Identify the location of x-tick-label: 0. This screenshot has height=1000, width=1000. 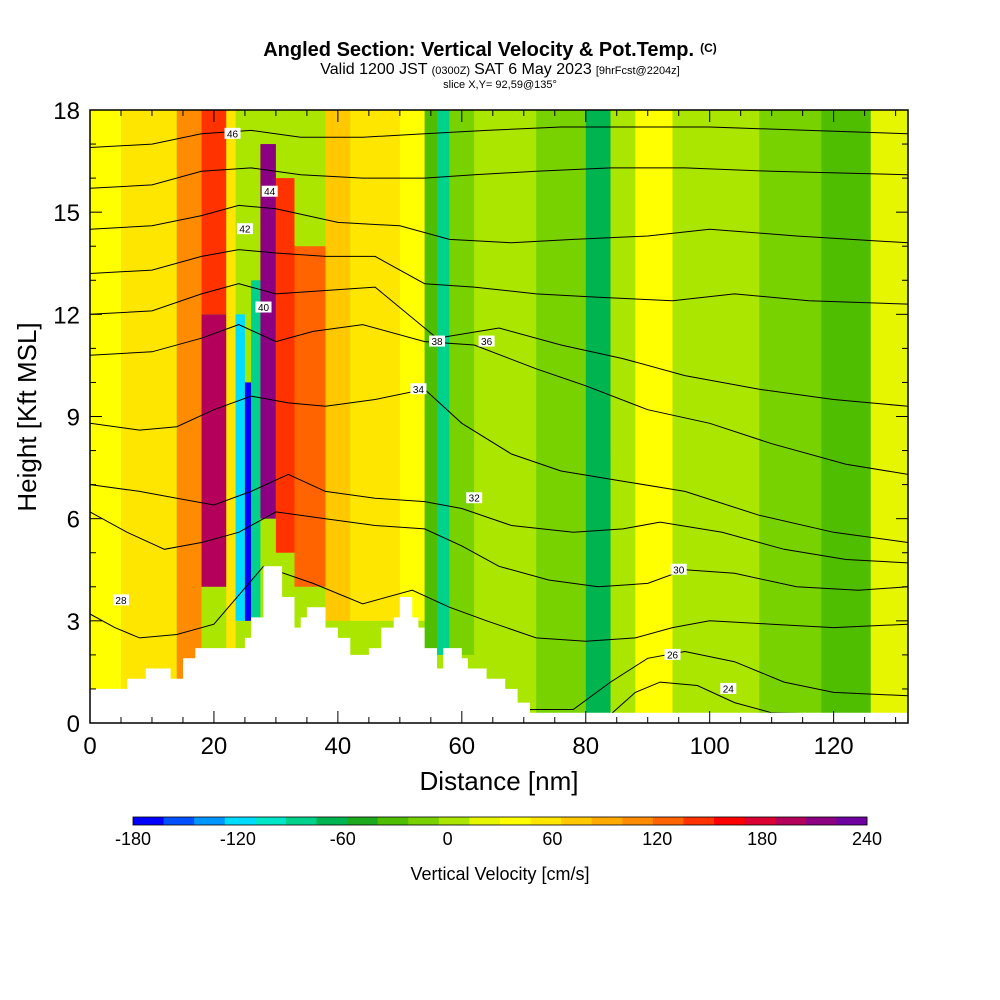
(89, 746).